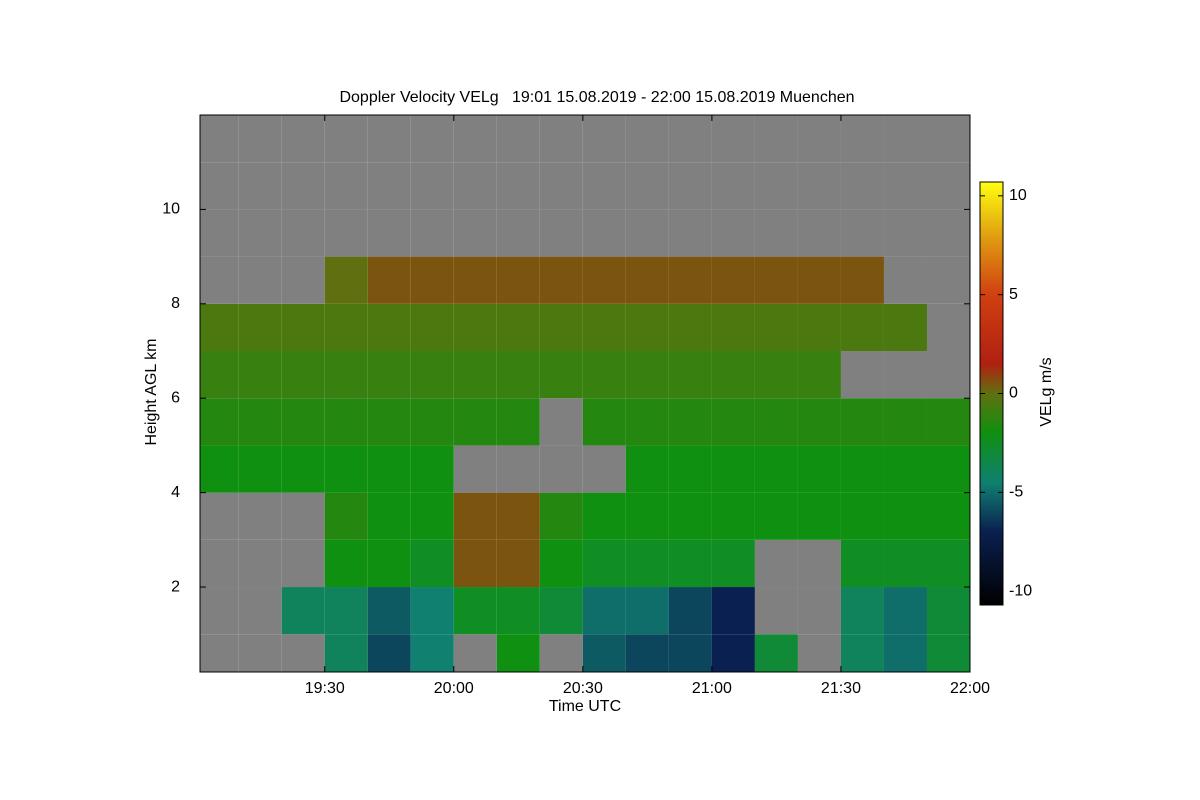 The image size is (1200, 800). Describe the element at coordinates (1018, 195) in the screenshot. I see `colorbar-tick-label: 10` at that location.